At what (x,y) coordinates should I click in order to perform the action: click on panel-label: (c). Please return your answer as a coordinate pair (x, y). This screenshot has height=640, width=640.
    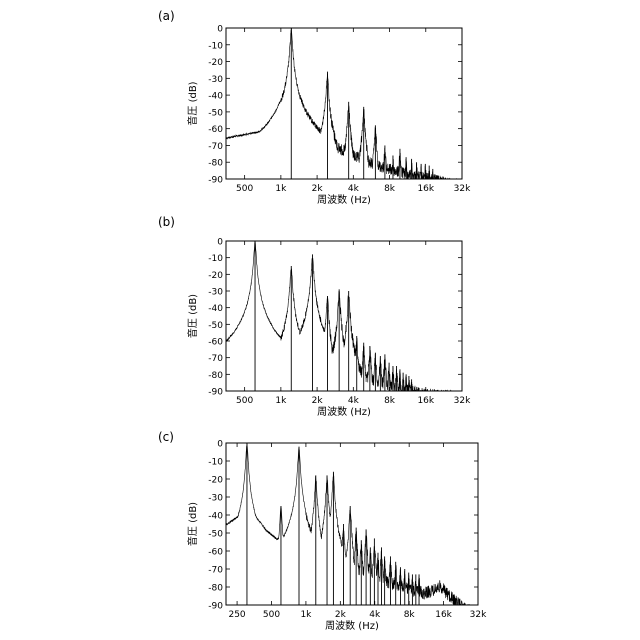
    Looking at the image, I should click on (166, 437).